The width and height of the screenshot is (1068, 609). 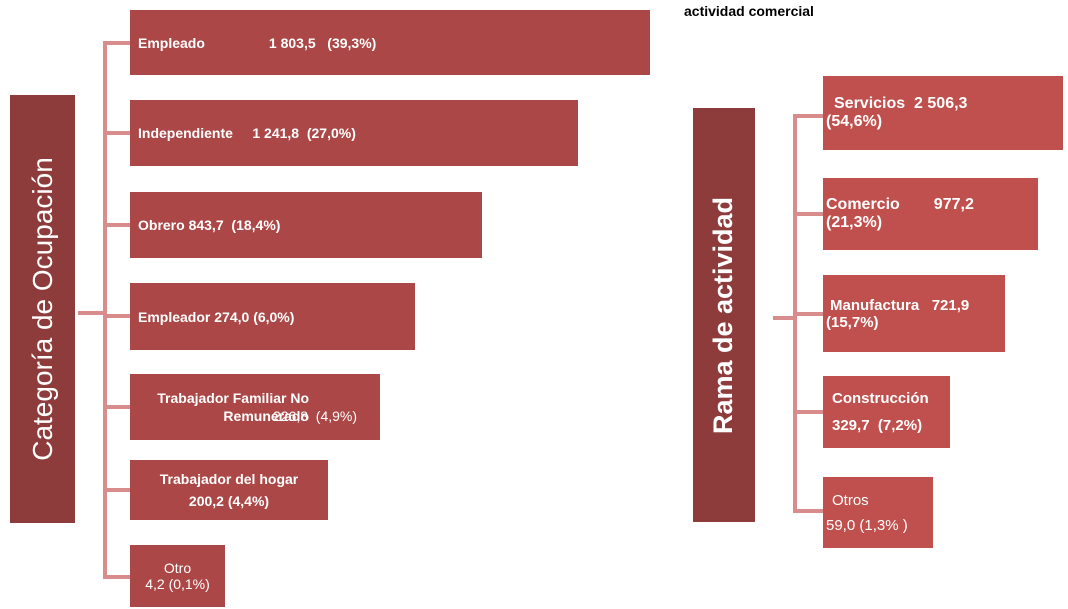 What do you see at coordinates (930, 214) in the screenshot?
I see `sector-bar: Comercio 977,2 (21,3%)` at bounding box center [930, 214].